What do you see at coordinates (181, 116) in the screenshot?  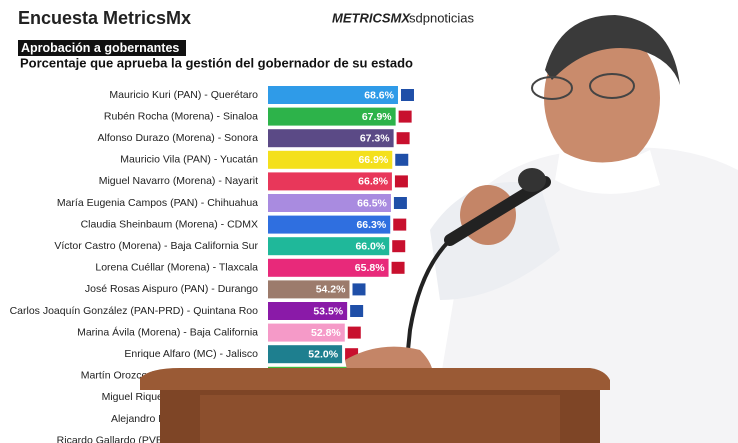 I see `category-label: Rubén Rocha (Morena) - Sinaloa` at bounding box center [181, 116].